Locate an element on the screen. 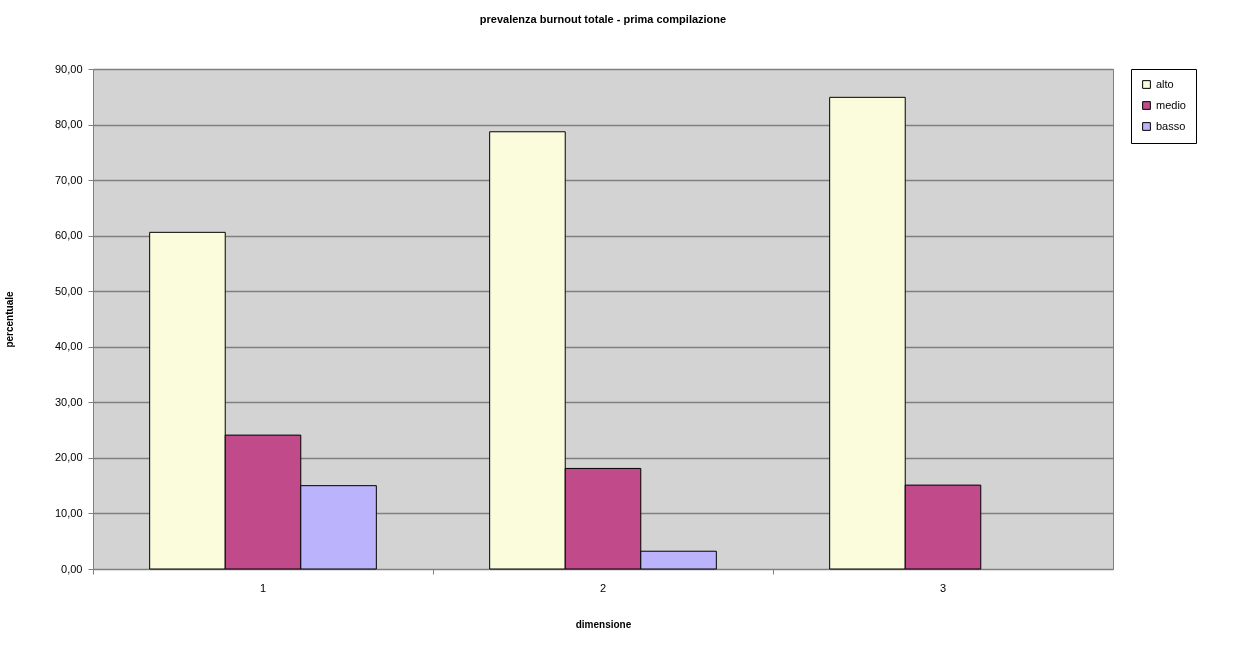 The image size is (1256, 664). x-axis-title: dimensione is located at coordinates (603, 624).